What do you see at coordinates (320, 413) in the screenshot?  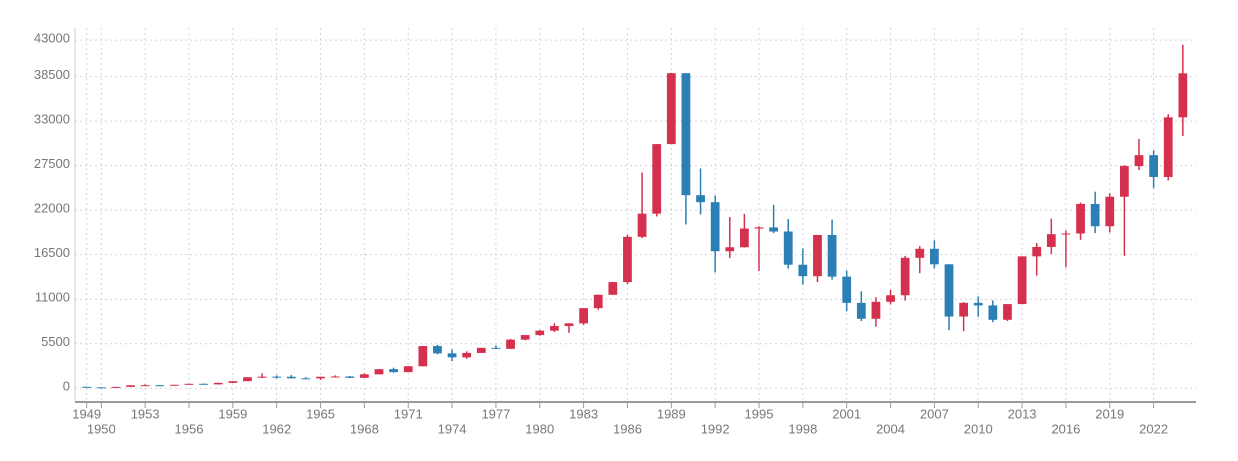 I see `x-tick-label: 1965` at bounding box center [320, 413].